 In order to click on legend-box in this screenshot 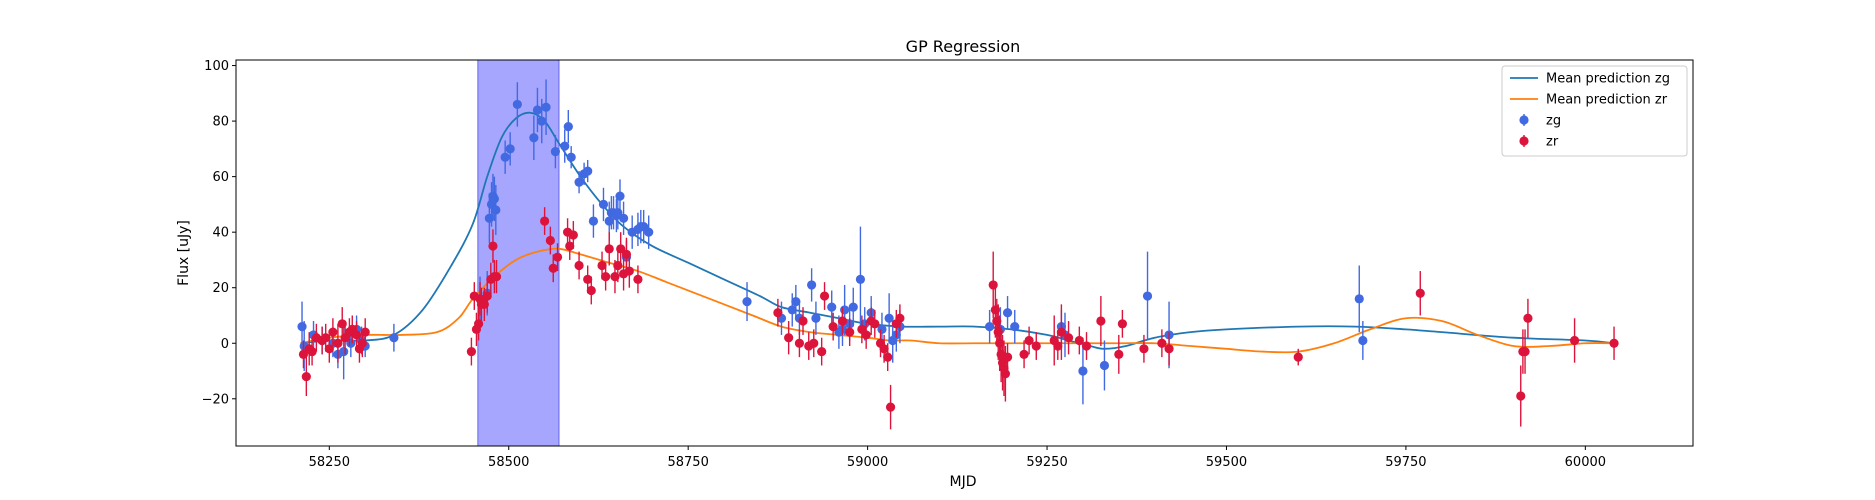, I will do `click(1594, 111)`.